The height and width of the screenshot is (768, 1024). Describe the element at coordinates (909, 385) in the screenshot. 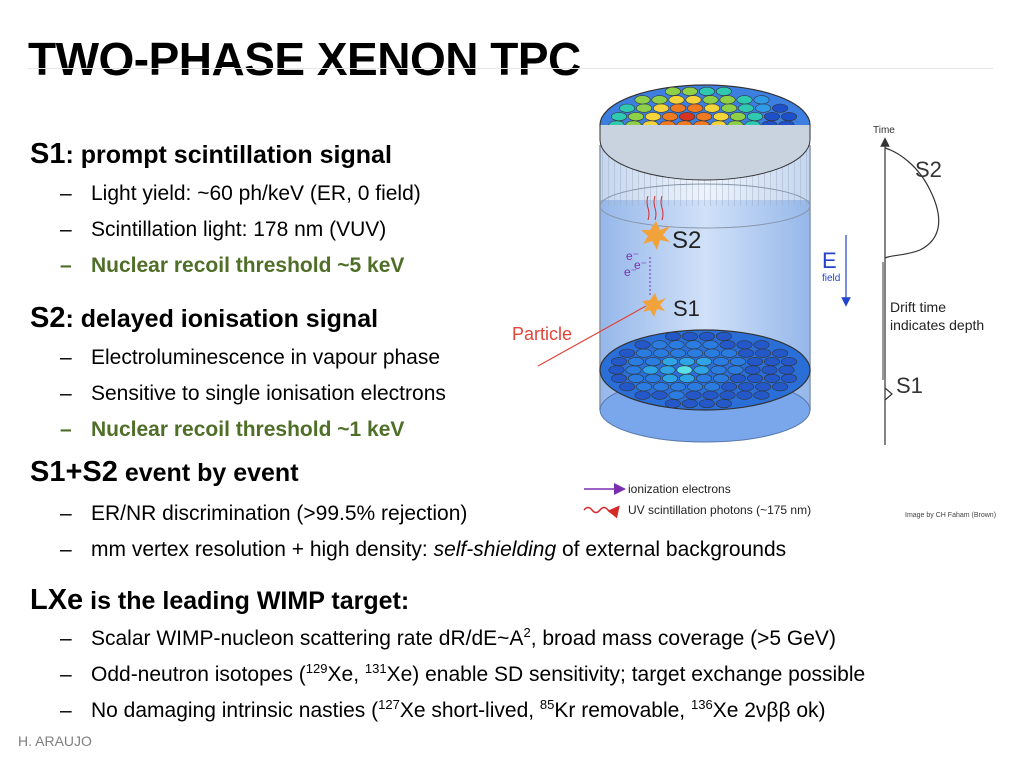

I see `waveform-s1-label: S1` at that location.